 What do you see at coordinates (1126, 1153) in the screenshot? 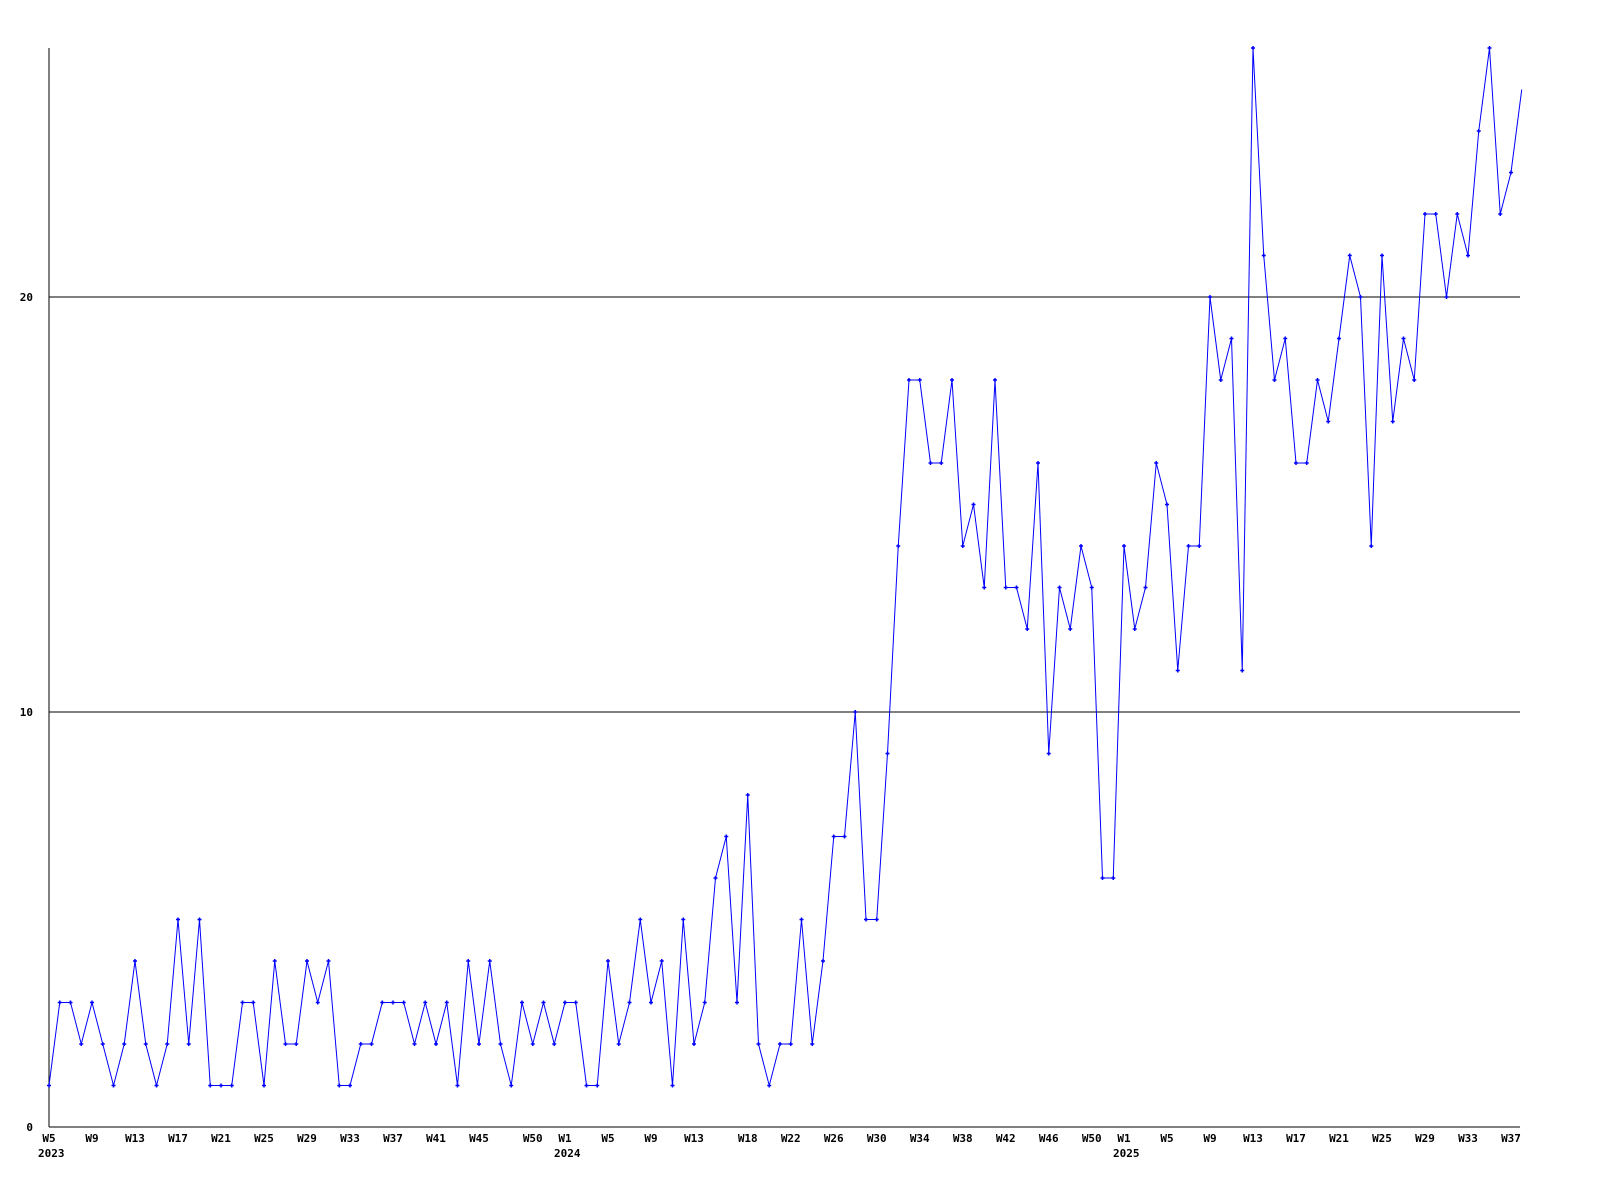
I see `x-year-label: 2025` at bounding box center [1126, 1153].